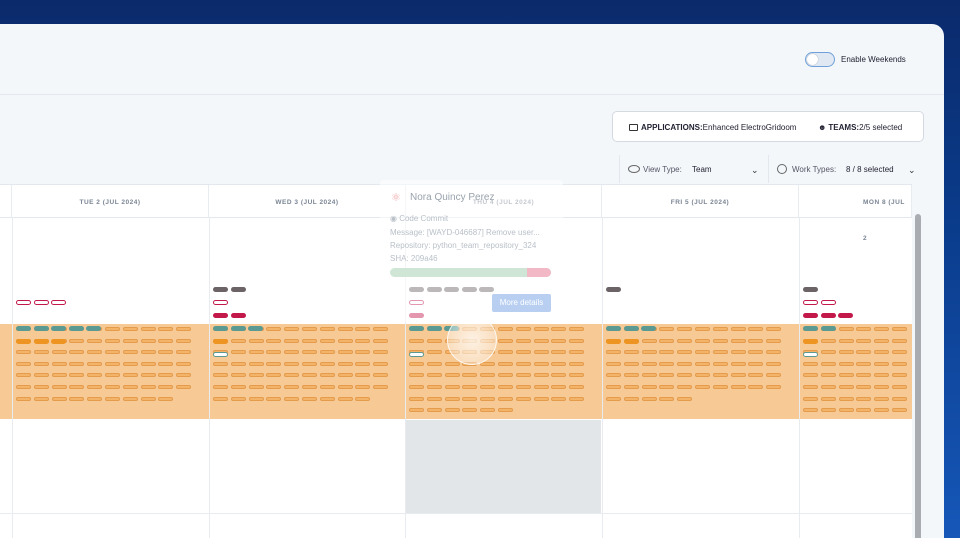 This screenshot has width=960, height=538. Describe the element at coordinates (847, 169) in the screenshot. I see `work-types-select: Work Types: 8 / 8 selected ⌄` at that location.